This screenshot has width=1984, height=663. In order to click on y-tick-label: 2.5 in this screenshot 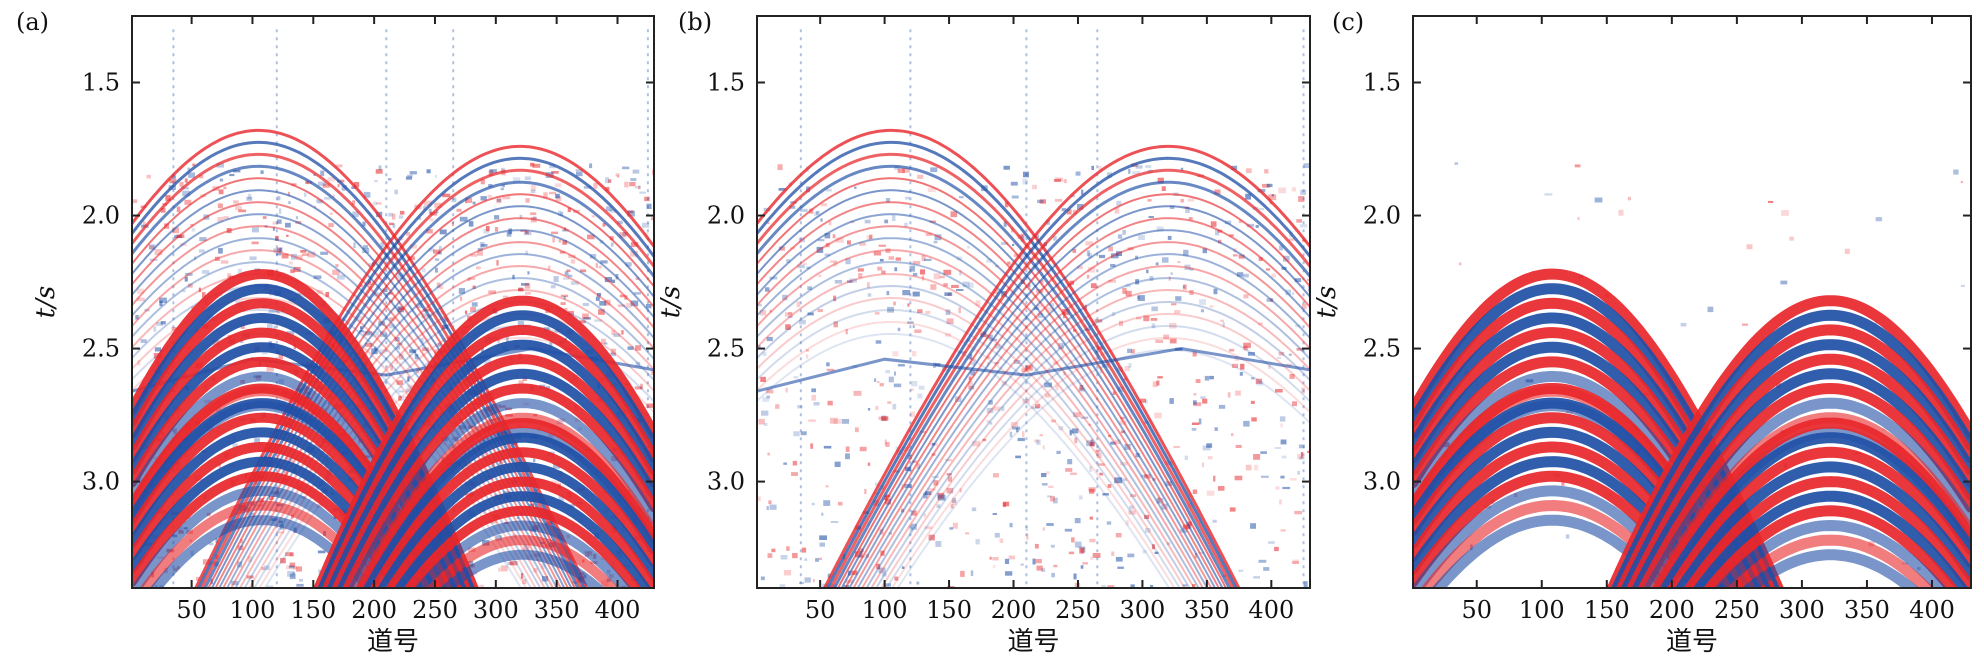, I will do `click(101, 349)`.